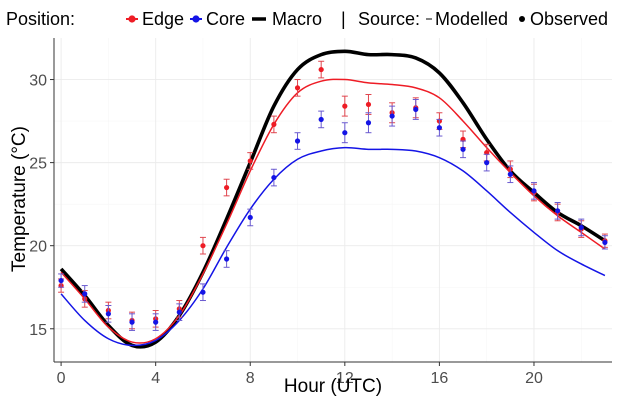 The width and height of the screenshot is (621, 401). I want to click on legend-observed-label: Observed, so click(569, 19).